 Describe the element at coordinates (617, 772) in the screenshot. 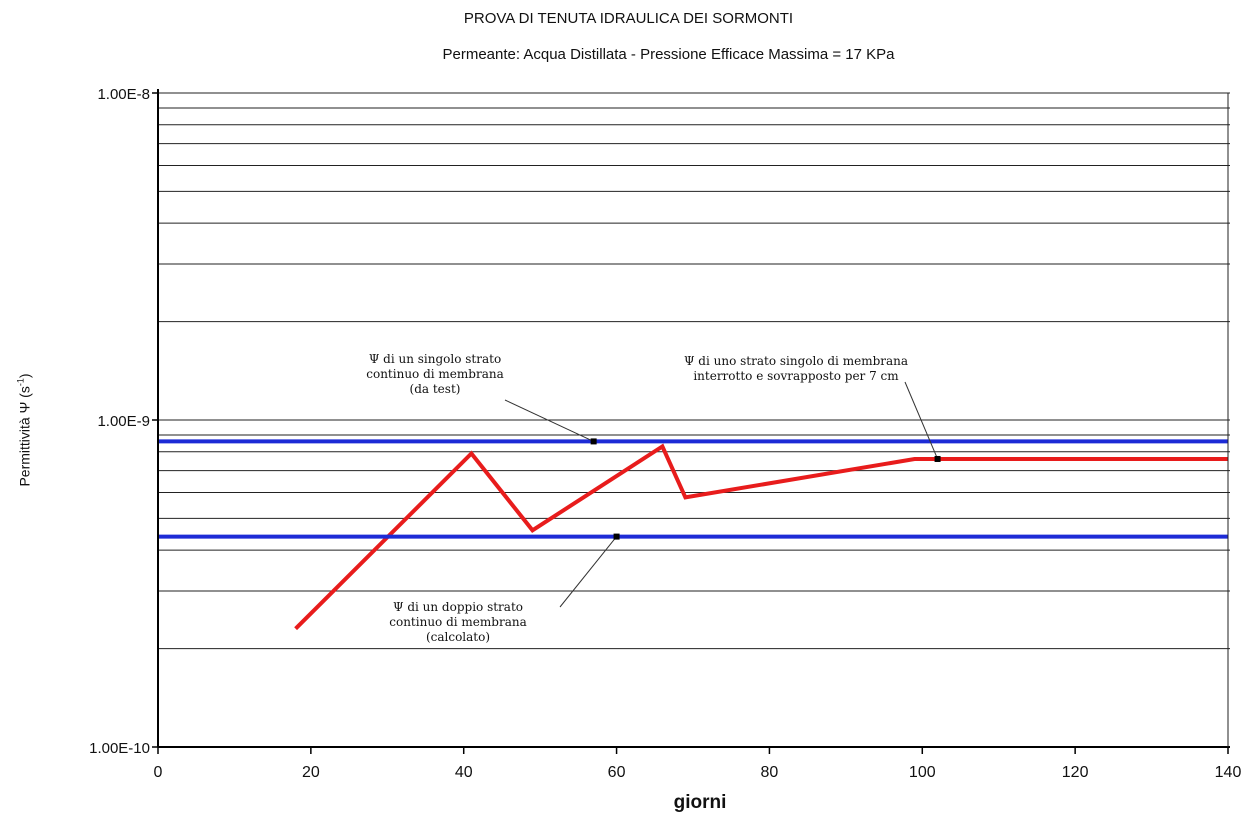

I see `x-tick-label: 60` at that location.